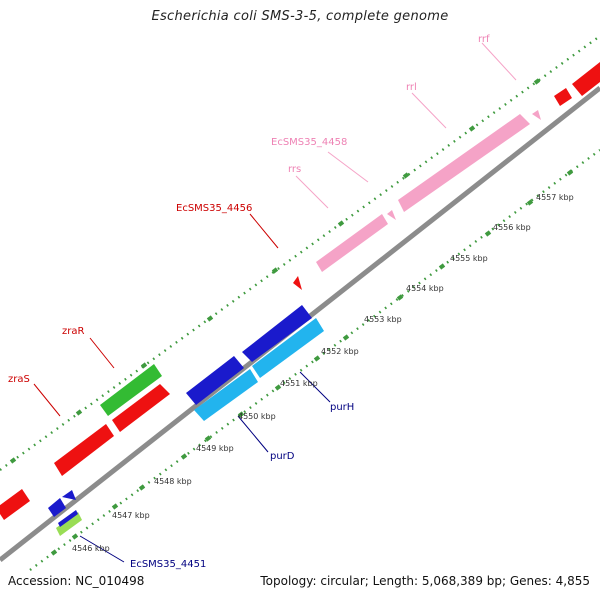 The width and height of the screenshot is (600, 600). What do you see at coordinates (411, 87) in the screenshot?
I see `label-rrl: rrl` at bounding box center [411, 87].